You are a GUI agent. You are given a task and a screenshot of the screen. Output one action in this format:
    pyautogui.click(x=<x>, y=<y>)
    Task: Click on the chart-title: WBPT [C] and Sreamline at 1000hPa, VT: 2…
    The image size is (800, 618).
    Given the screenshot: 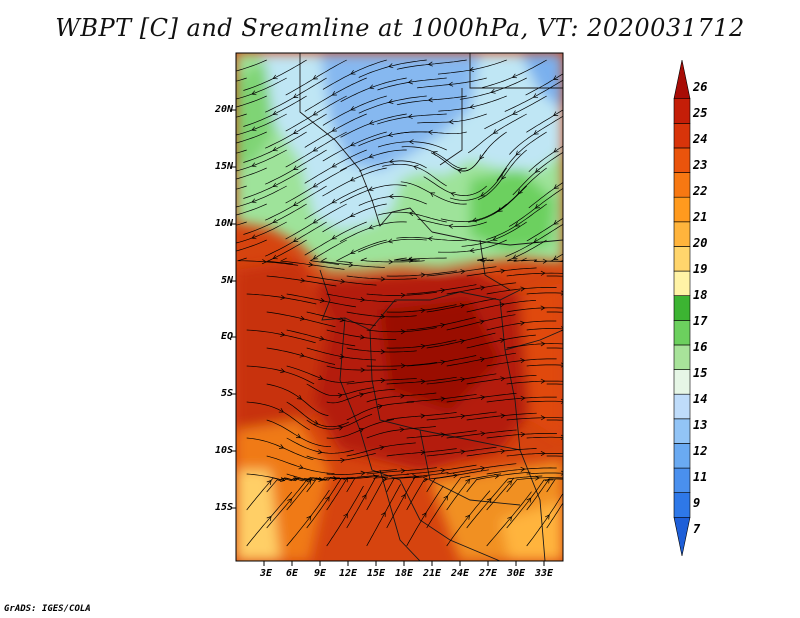 What is the action you would take?
    pyautogui.click(x=400, y=28)
    